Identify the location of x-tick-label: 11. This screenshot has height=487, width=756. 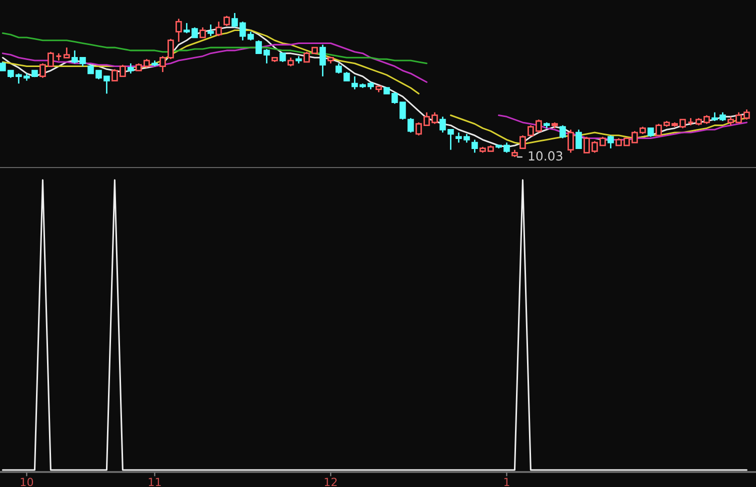
(154, 482).